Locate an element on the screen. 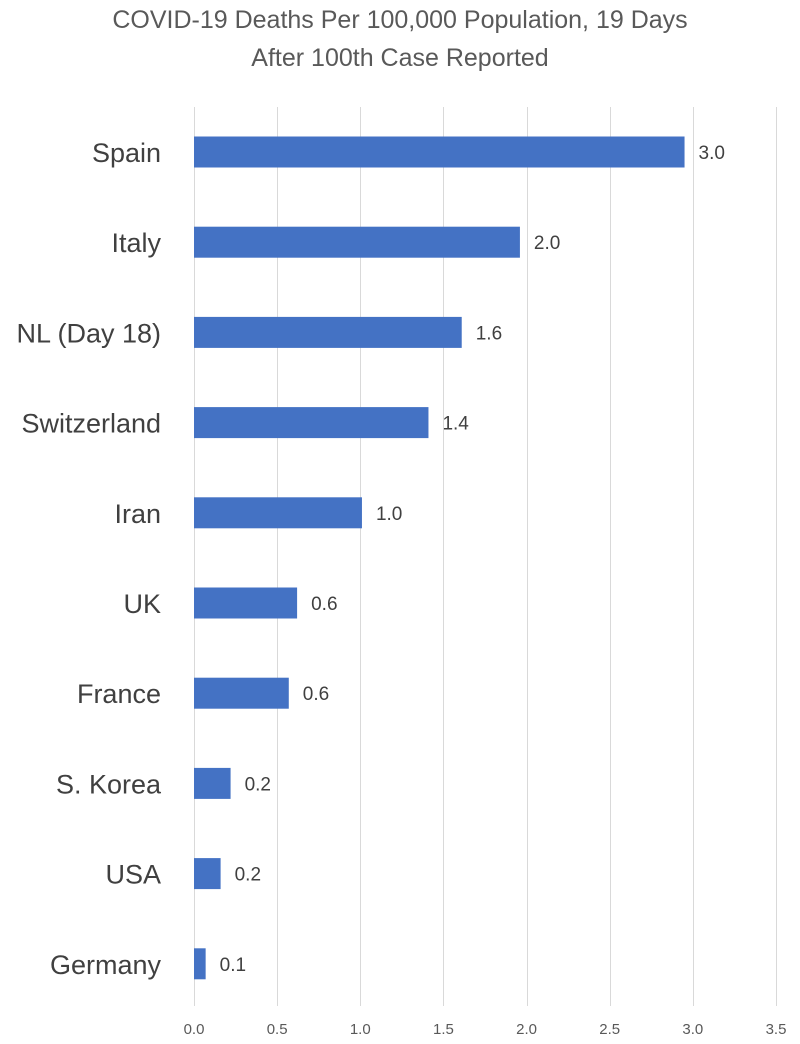 The width and height of the screenshot is (800, 1044). value-label: 0.1 is located at coordinates (233, 965).